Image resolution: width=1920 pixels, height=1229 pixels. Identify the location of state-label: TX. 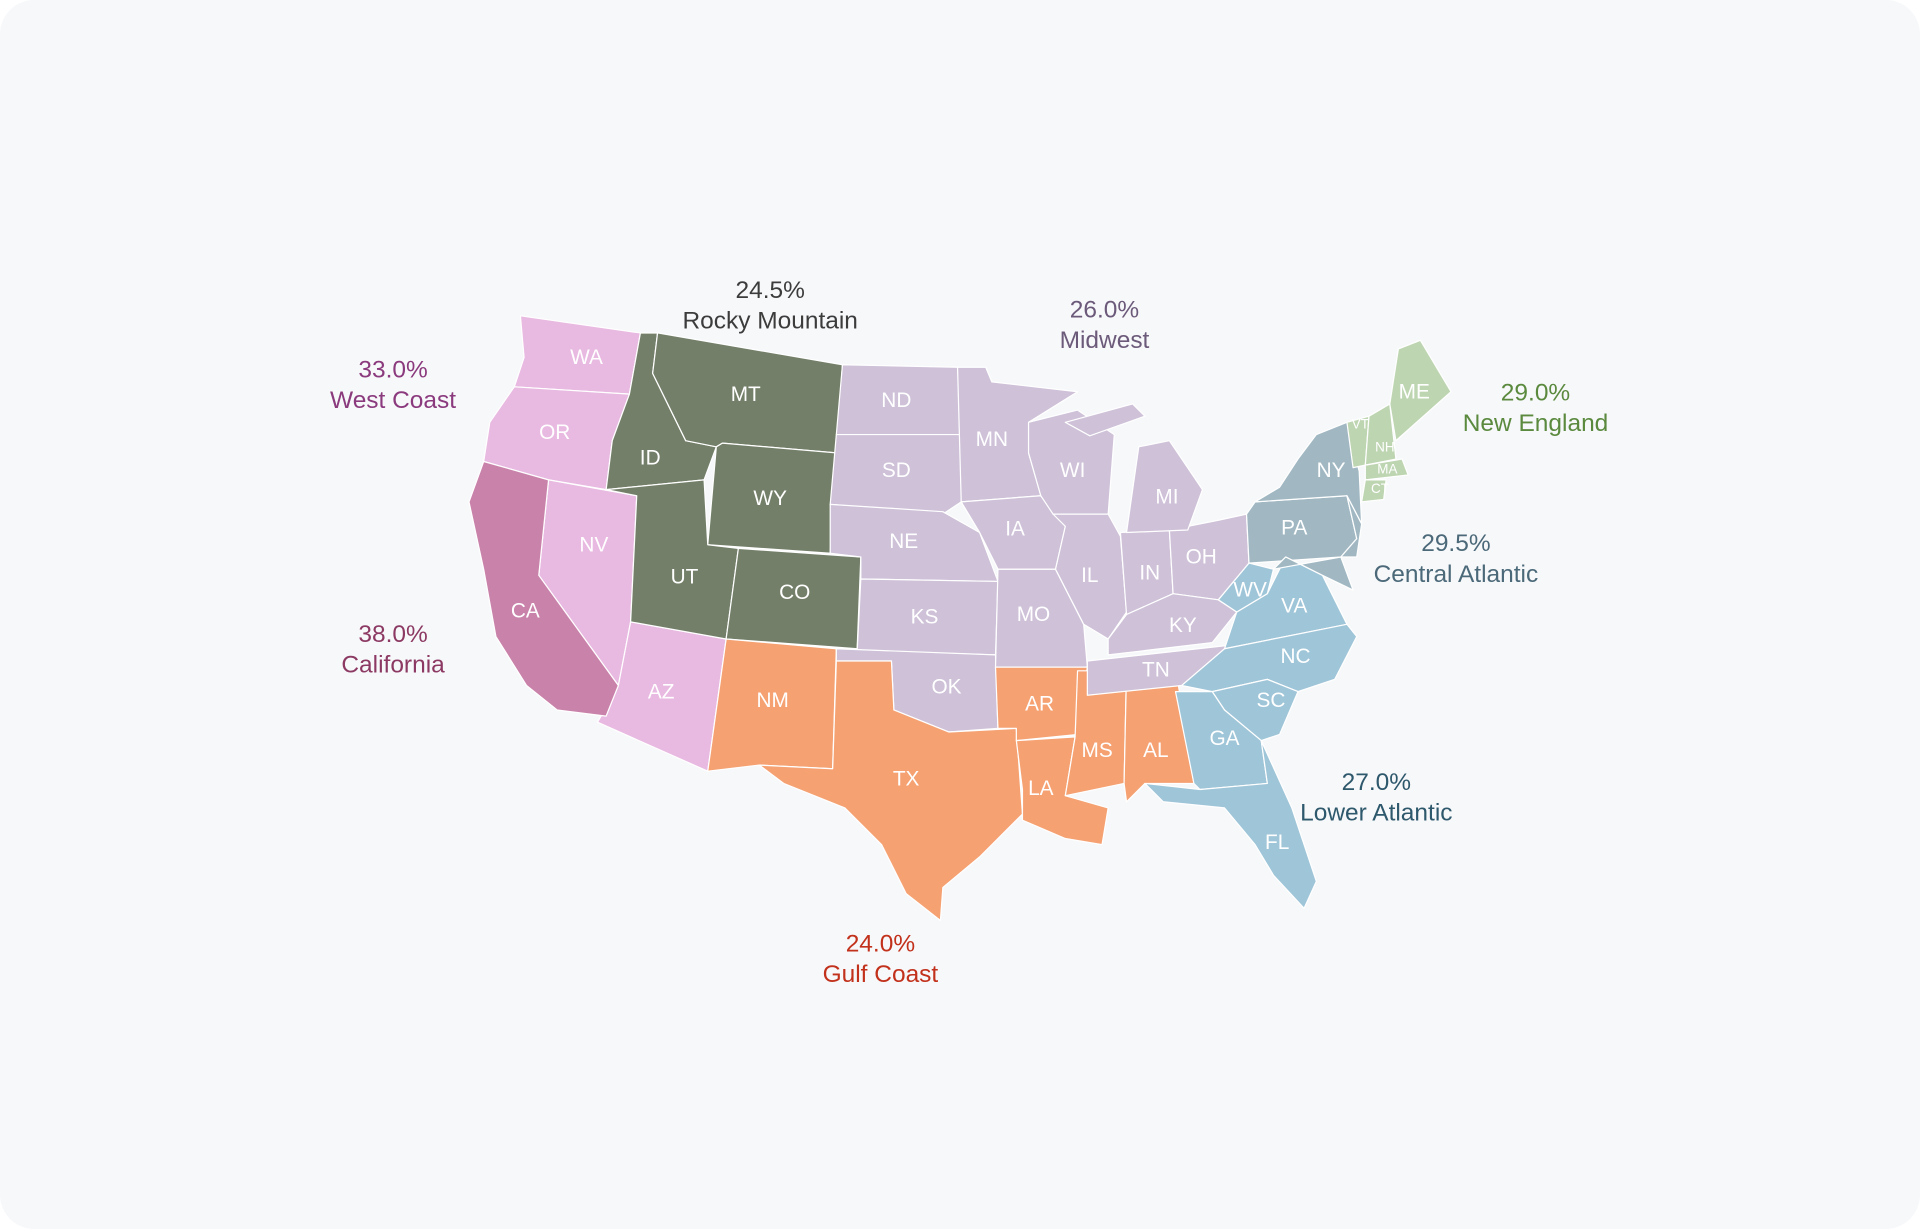
(906, 778).